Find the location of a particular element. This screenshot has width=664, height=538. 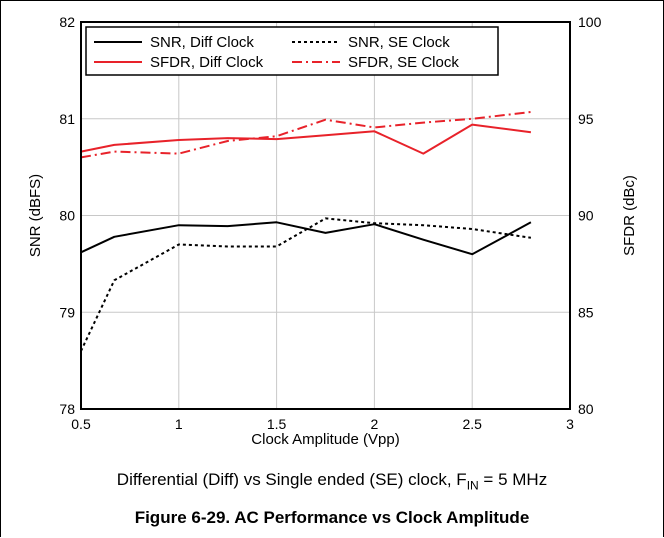

y-tick-label-left: 78 is located at coordinates (67, 409).